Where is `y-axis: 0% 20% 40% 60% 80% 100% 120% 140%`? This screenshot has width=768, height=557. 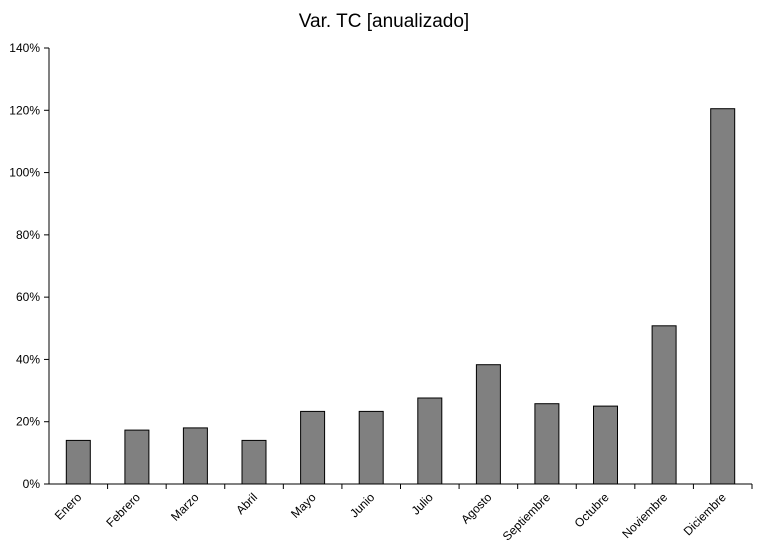 y-axis: 0% 20% 40% 60% 80% 100% 120% 140% is located at coordinates (29, 266).